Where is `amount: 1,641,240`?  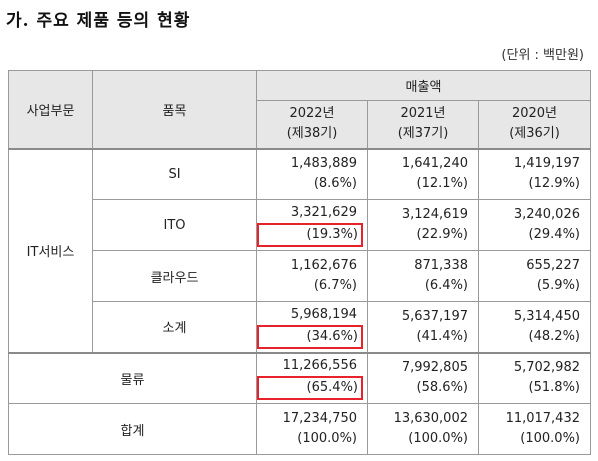 amount: 1,641,240 is located at coordinates (434, 164).